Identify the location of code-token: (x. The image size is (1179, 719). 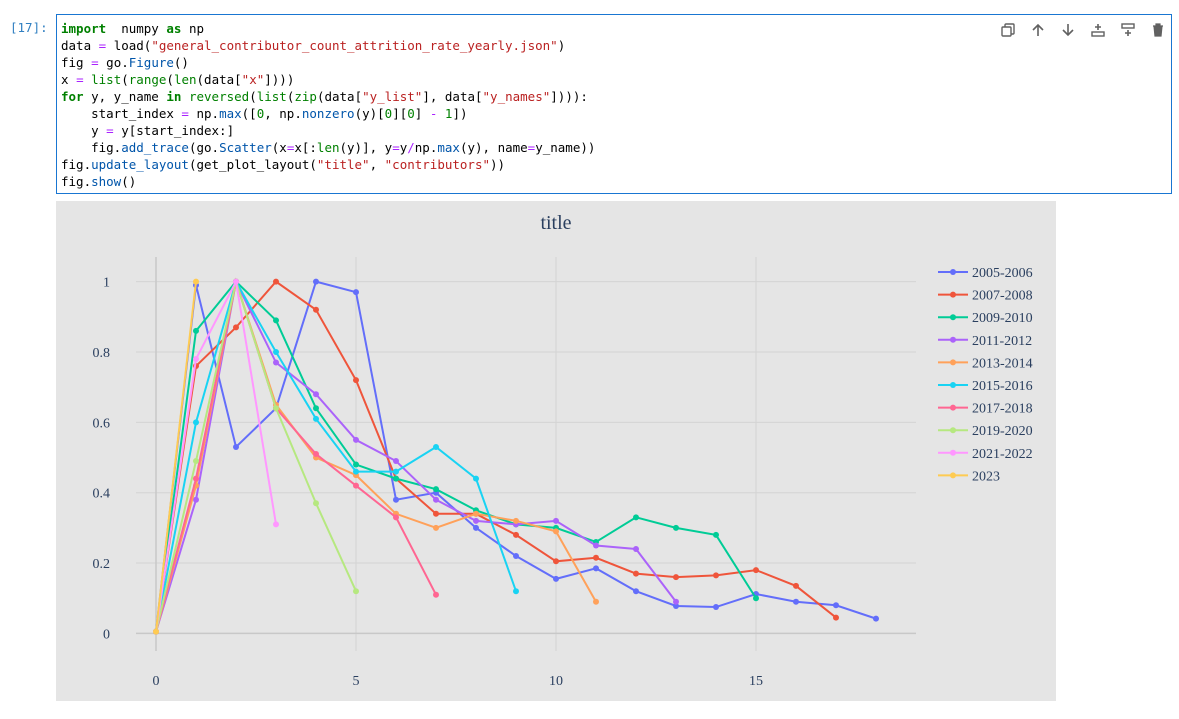
(279, 147).